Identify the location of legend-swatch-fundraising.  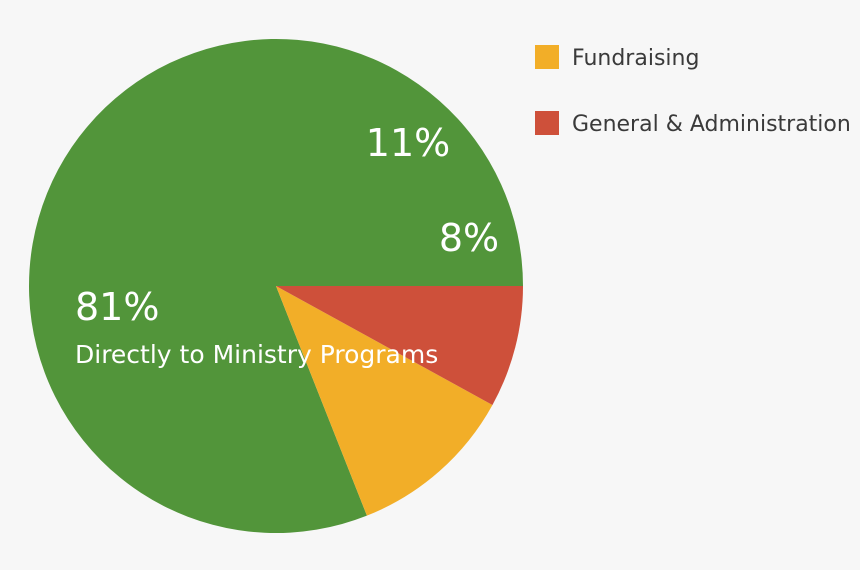
(547, 57).